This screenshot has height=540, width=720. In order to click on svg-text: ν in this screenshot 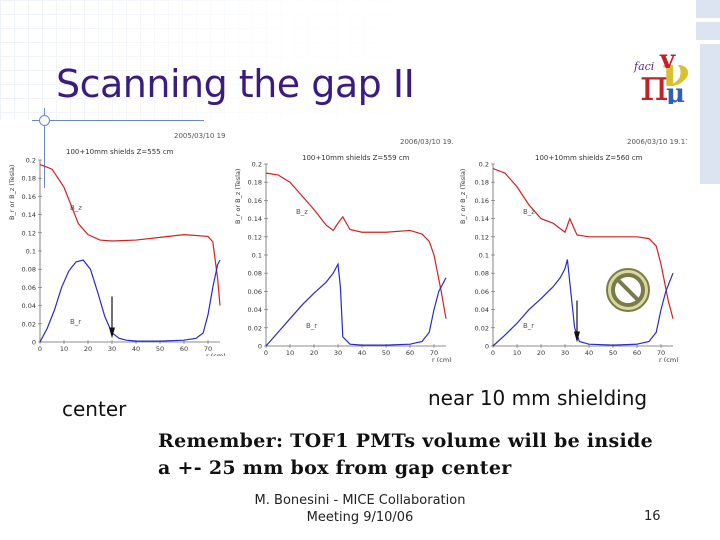, I will do `click(676, 72)`.